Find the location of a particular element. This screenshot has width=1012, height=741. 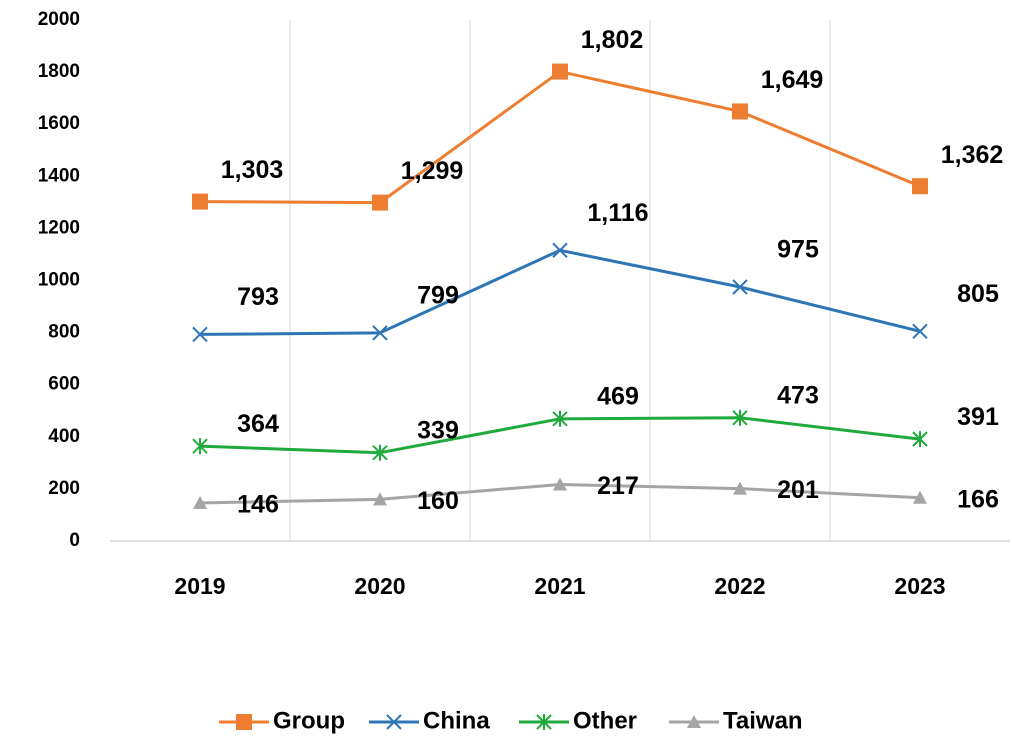

data-label: 793 is located at coordinates (258, 297).